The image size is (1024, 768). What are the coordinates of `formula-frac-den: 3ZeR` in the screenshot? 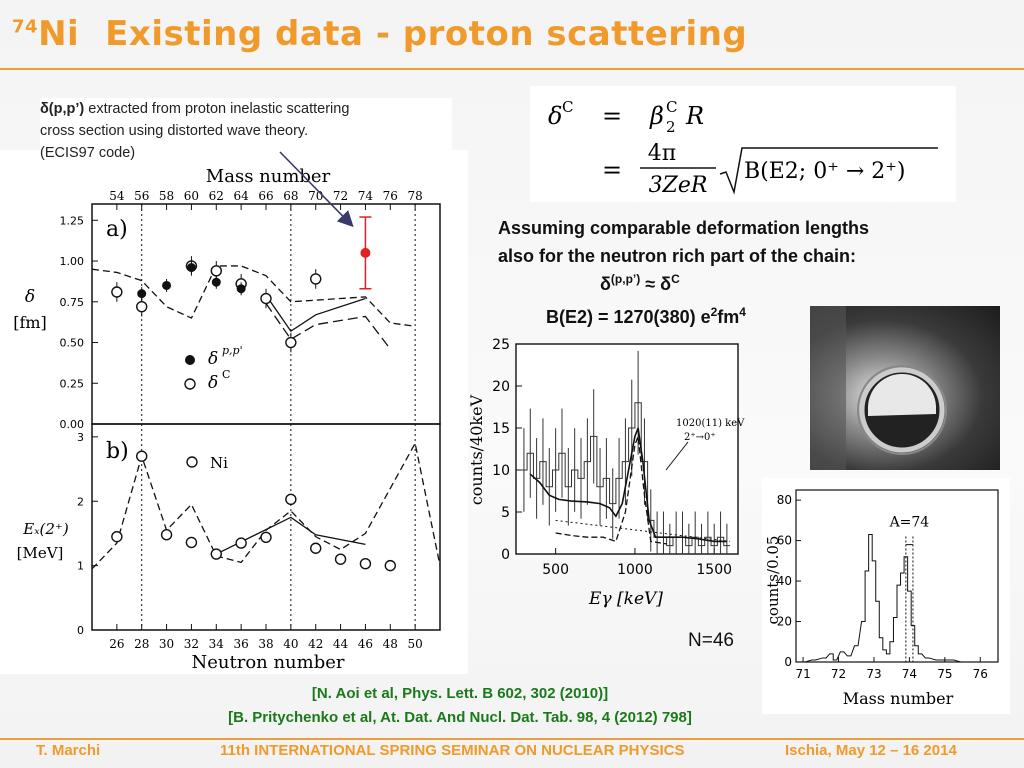 It's located at (678, 185).